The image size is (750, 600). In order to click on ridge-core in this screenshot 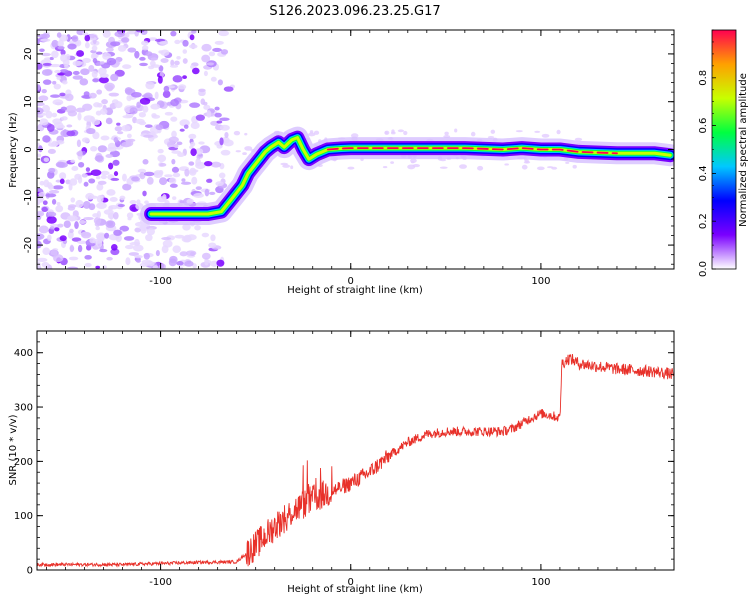, I will do `click(472, 151)`.